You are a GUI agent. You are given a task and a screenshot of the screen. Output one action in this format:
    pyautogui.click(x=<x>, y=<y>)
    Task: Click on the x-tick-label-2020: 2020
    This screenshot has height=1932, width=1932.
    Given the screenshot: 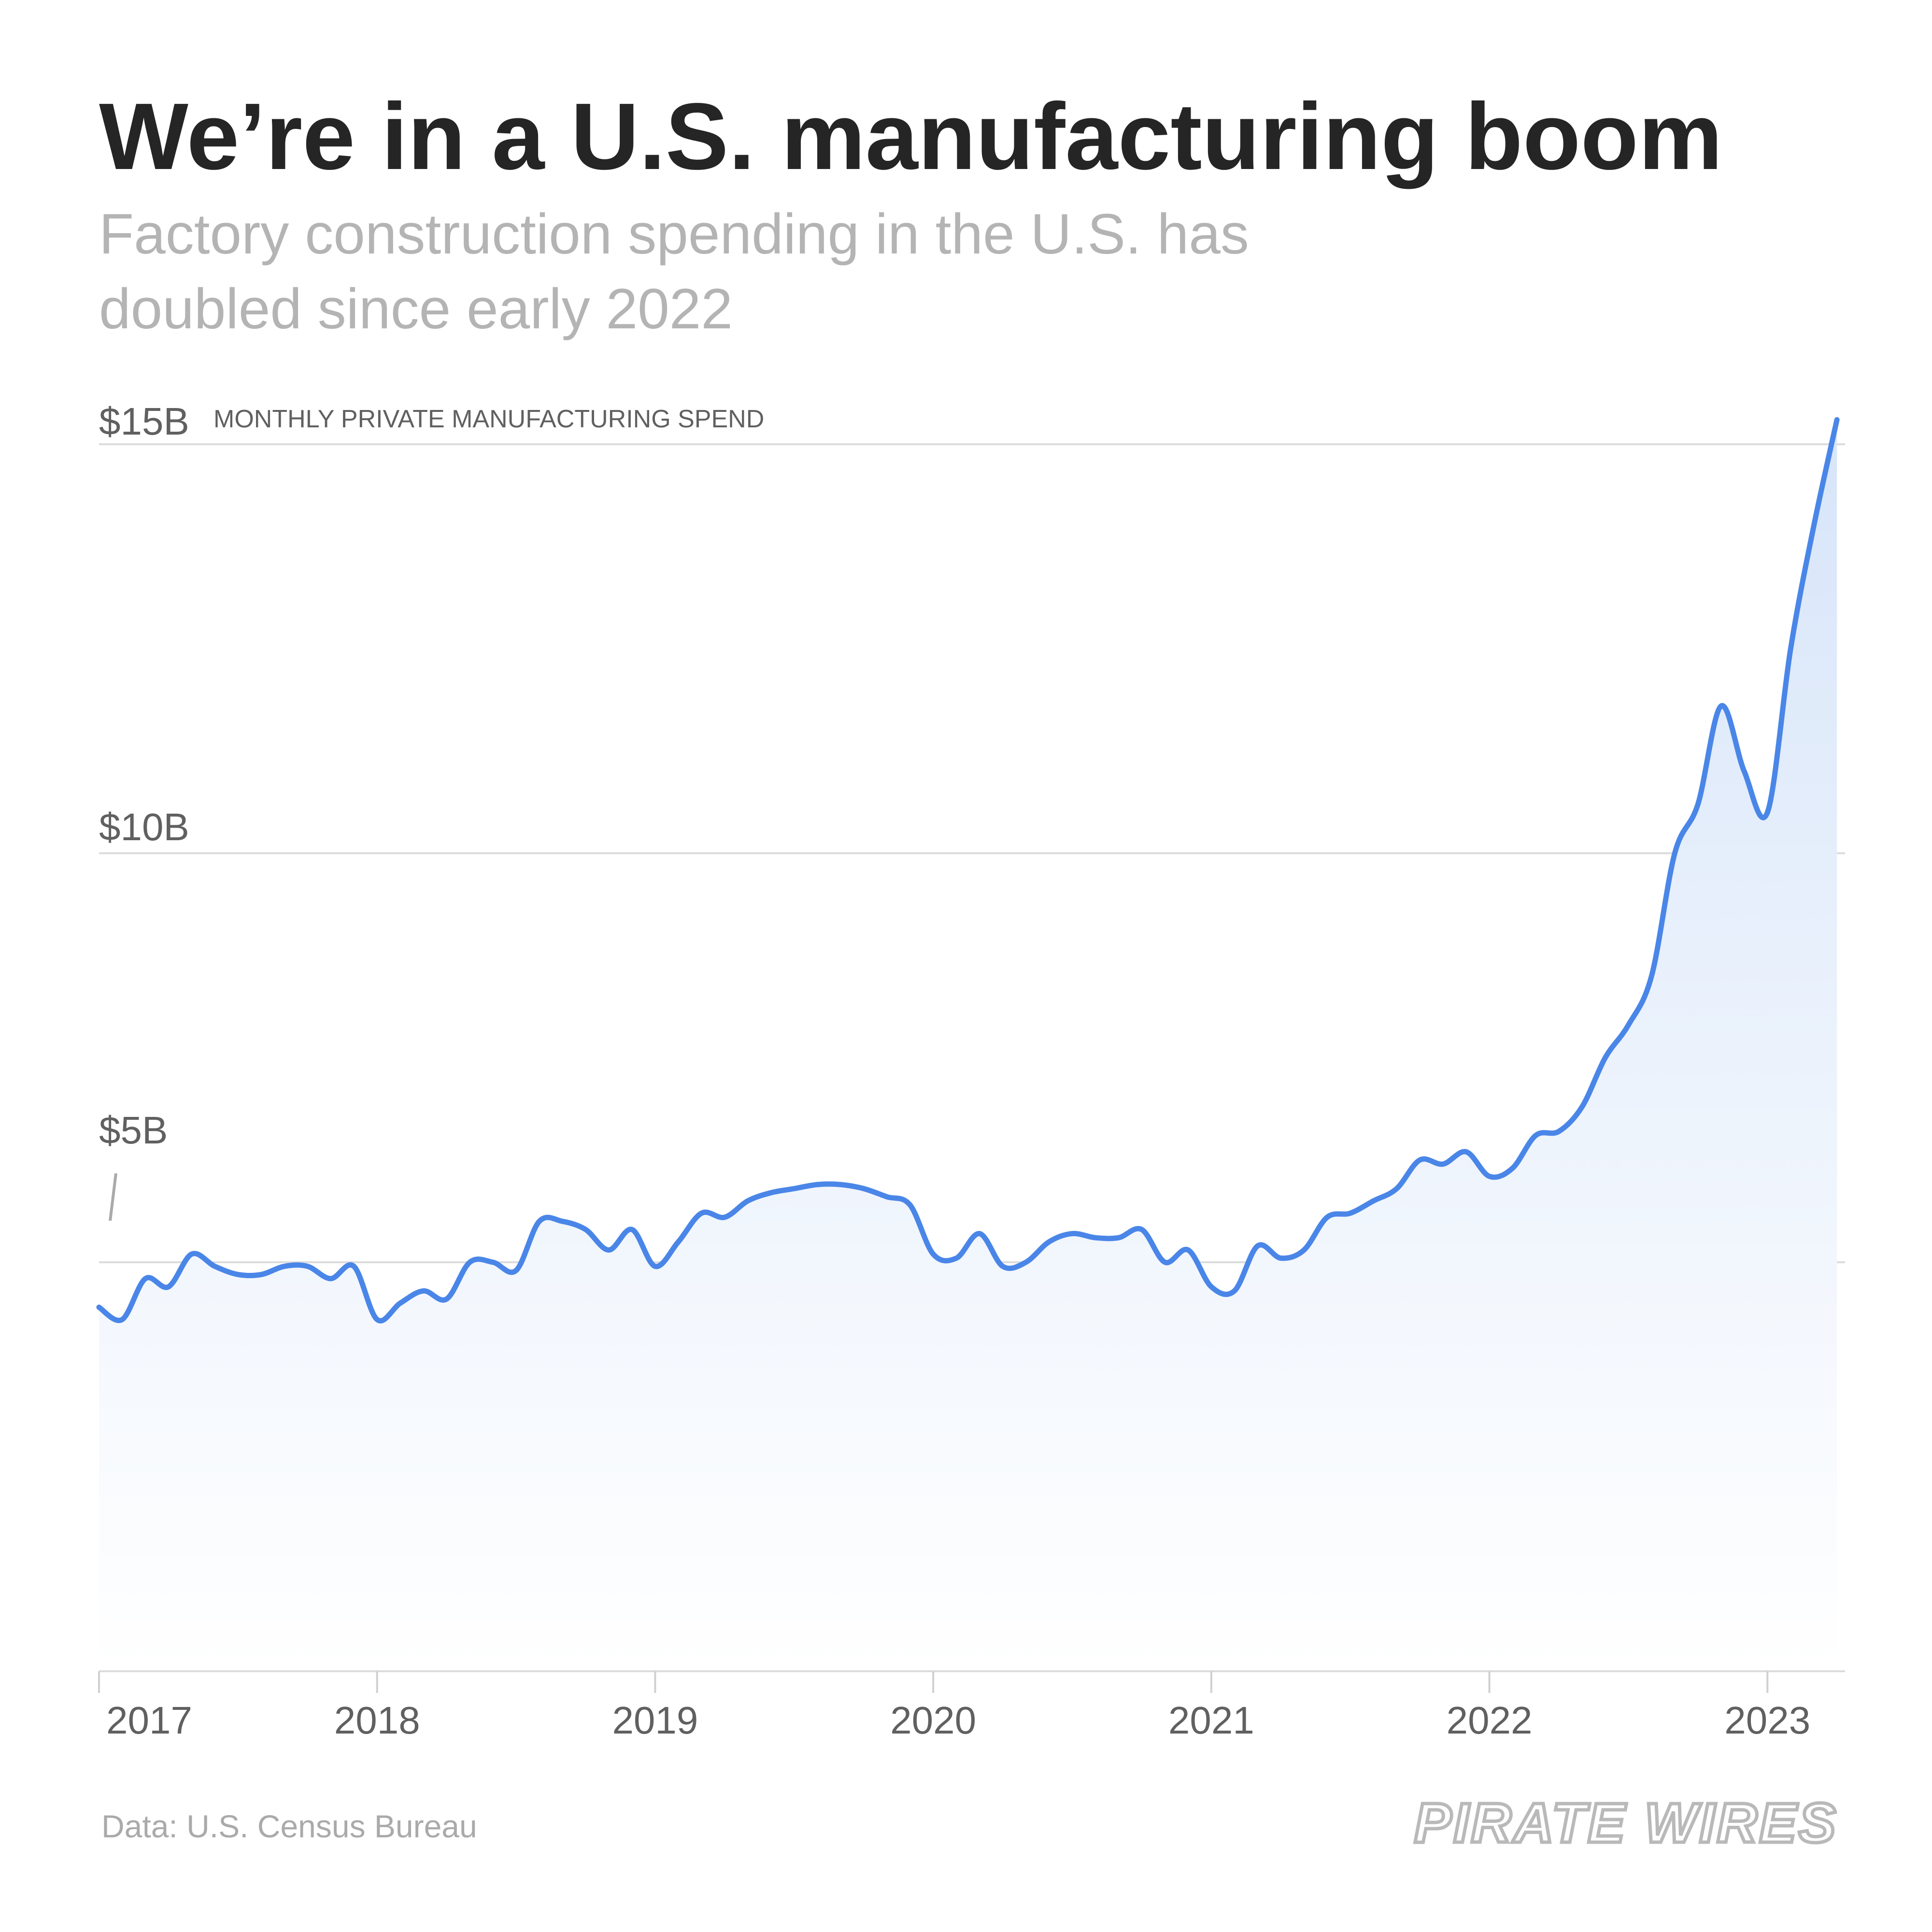 What is the action you would take?
    pyautogui.click(x=933, y=1720)
    